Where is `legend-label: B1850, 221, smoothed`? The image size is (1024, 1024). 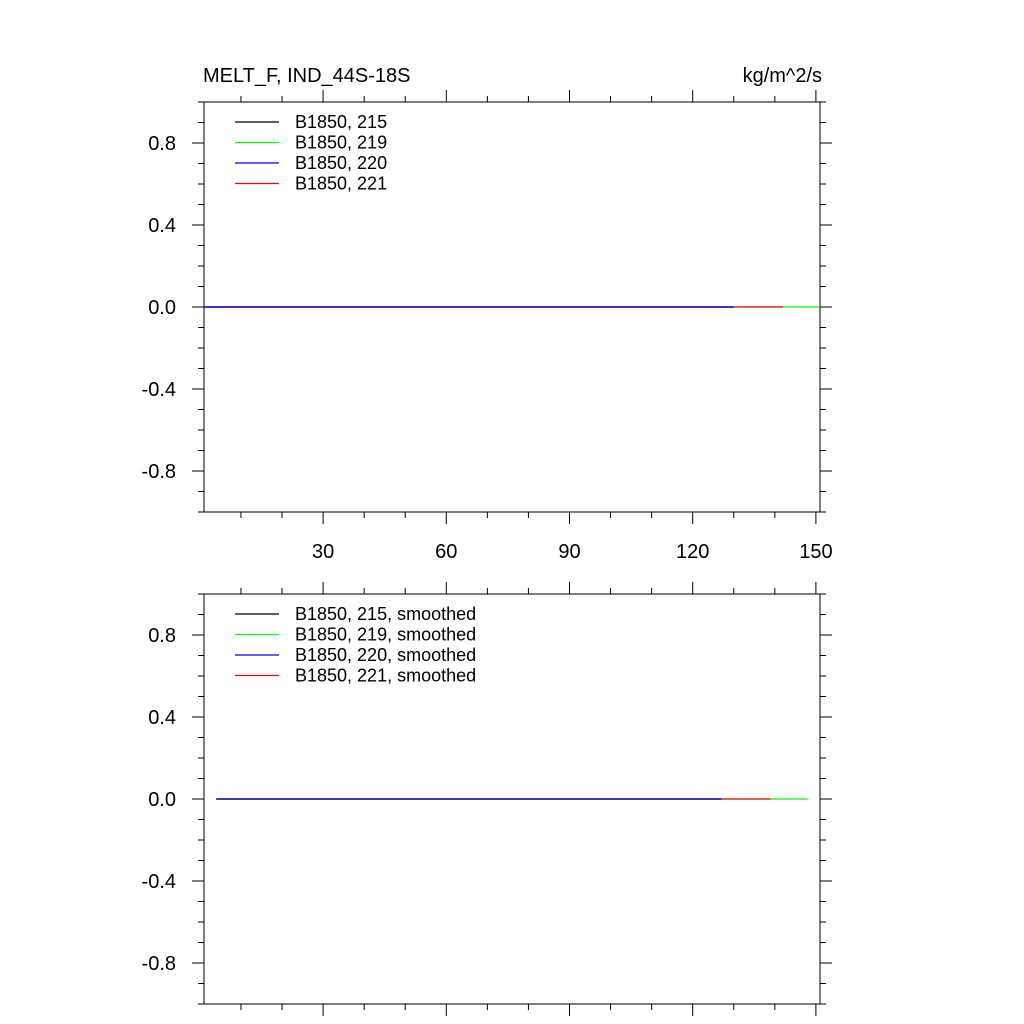 legend-label: B1850, 221, smoothed is located at coordinates (385, 676).